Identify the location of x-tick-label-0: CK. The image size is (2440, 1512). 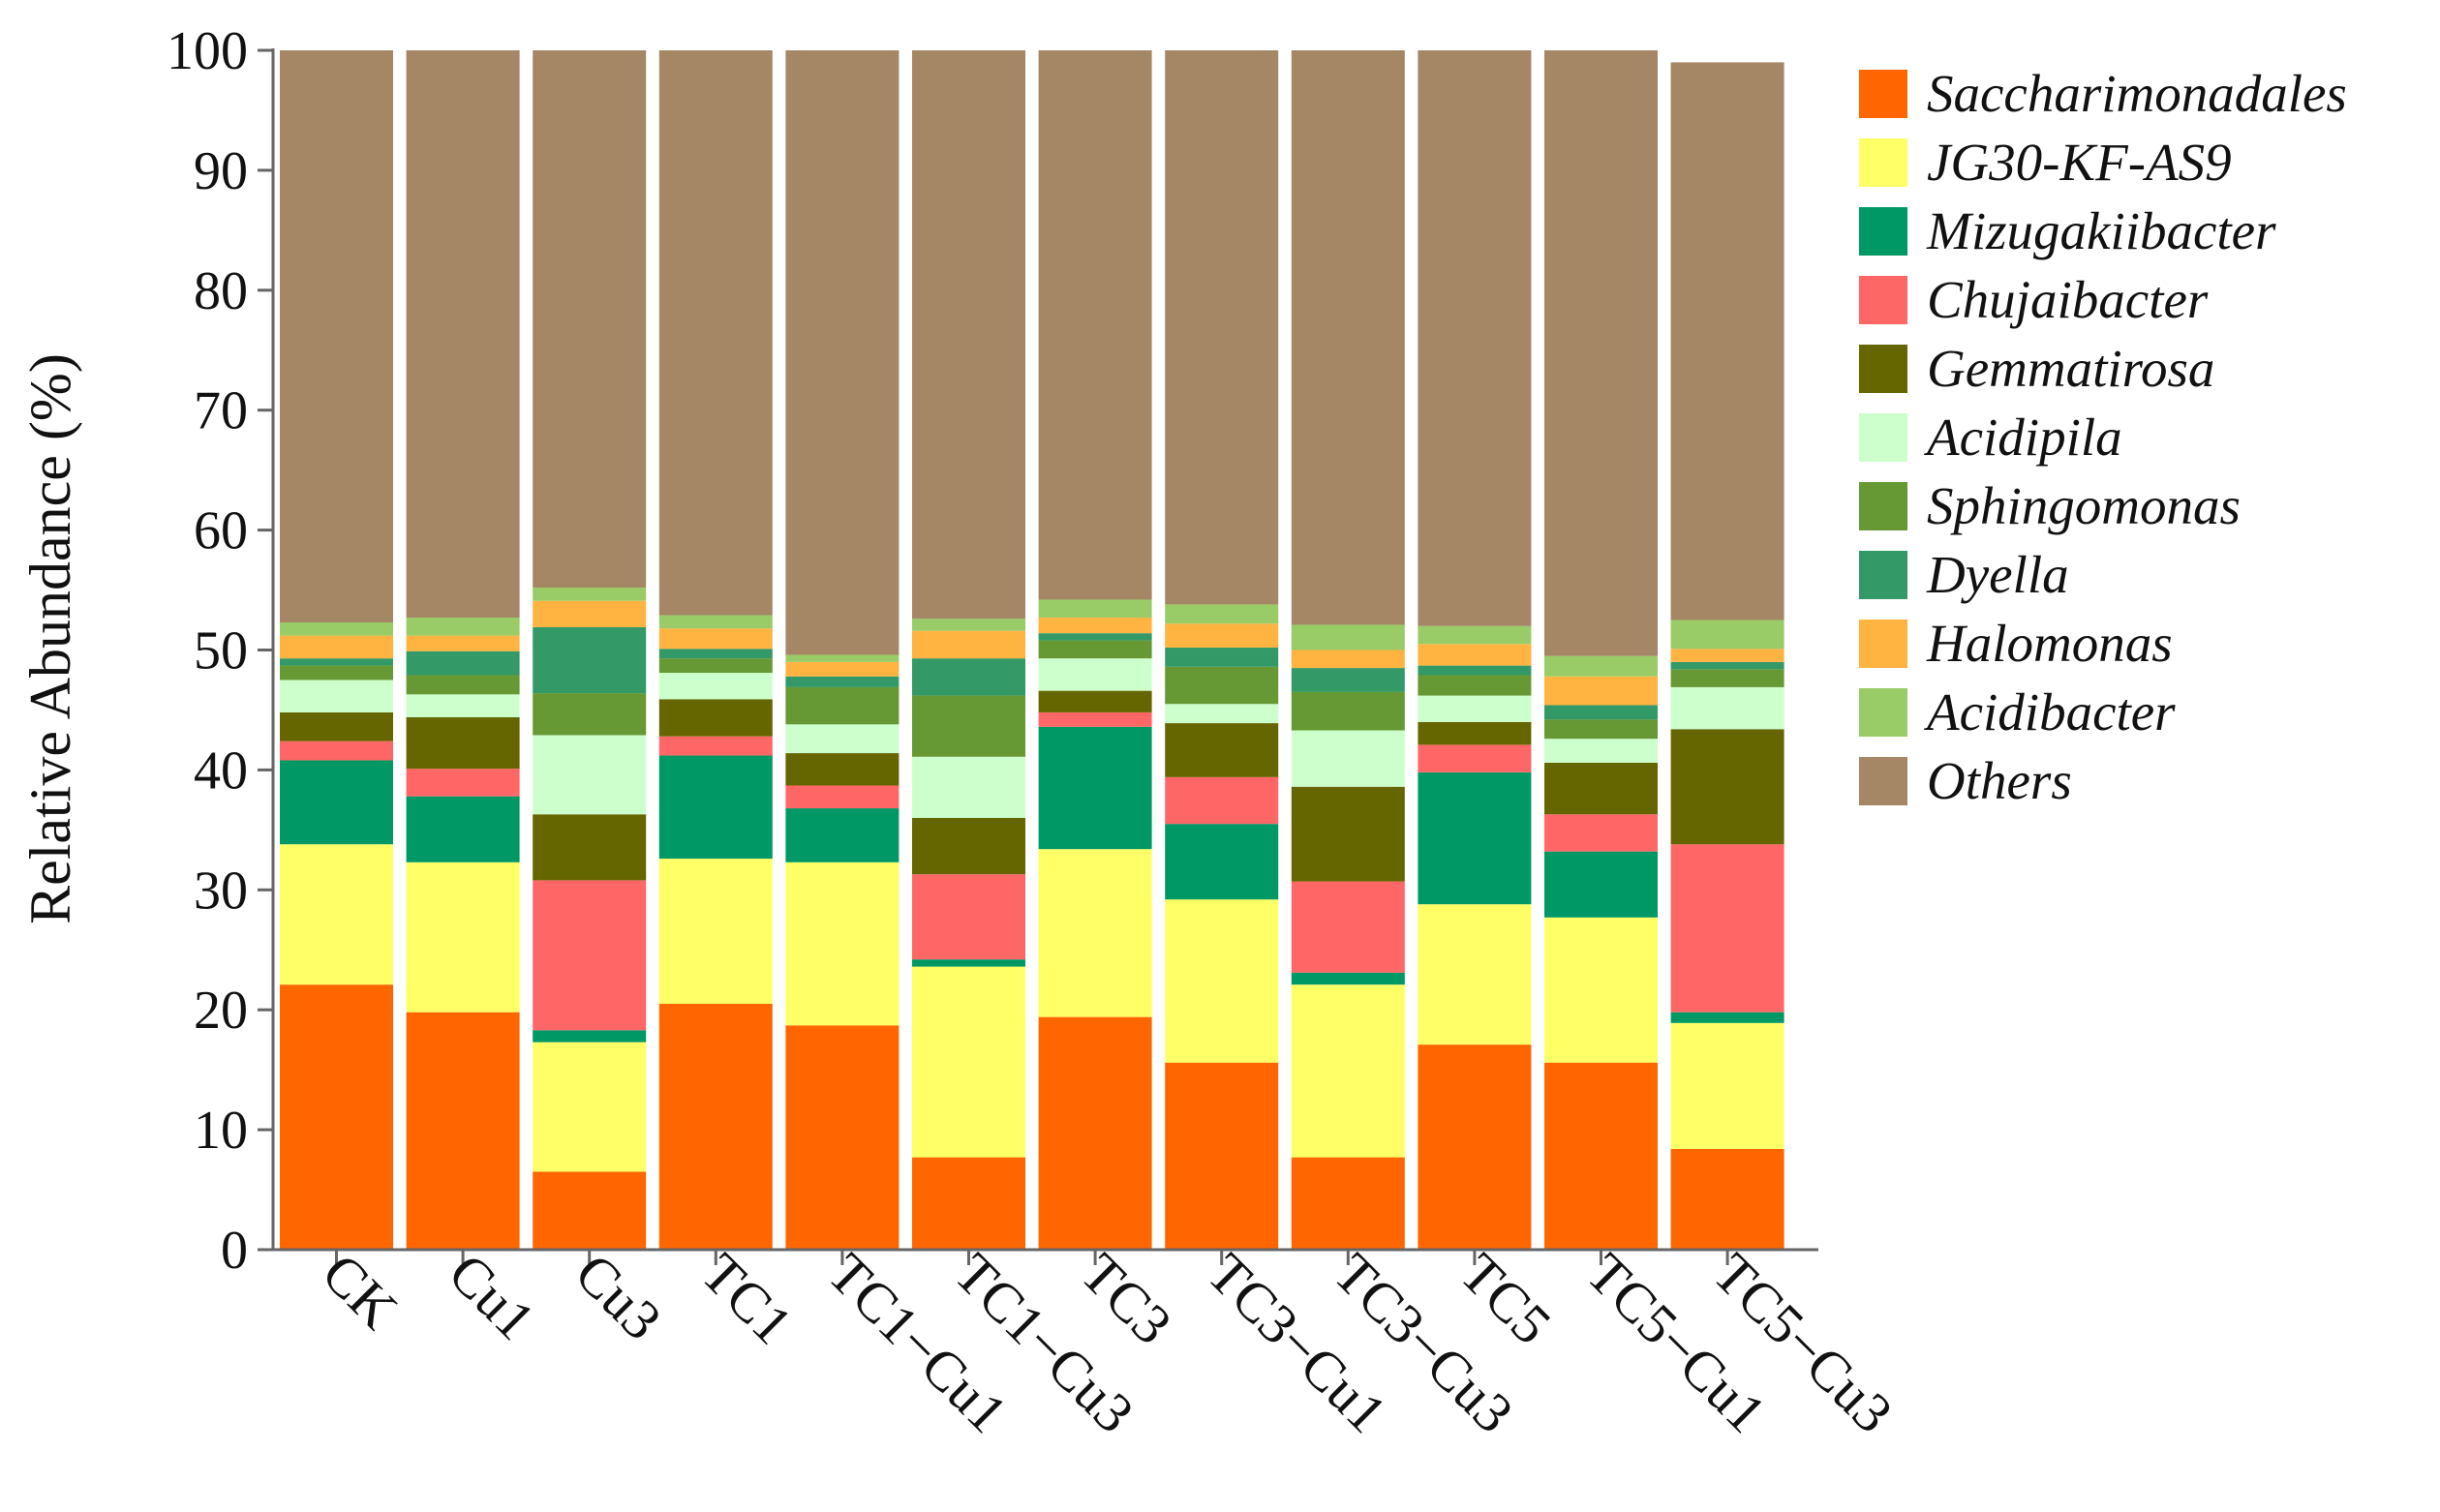
(360, 1291).